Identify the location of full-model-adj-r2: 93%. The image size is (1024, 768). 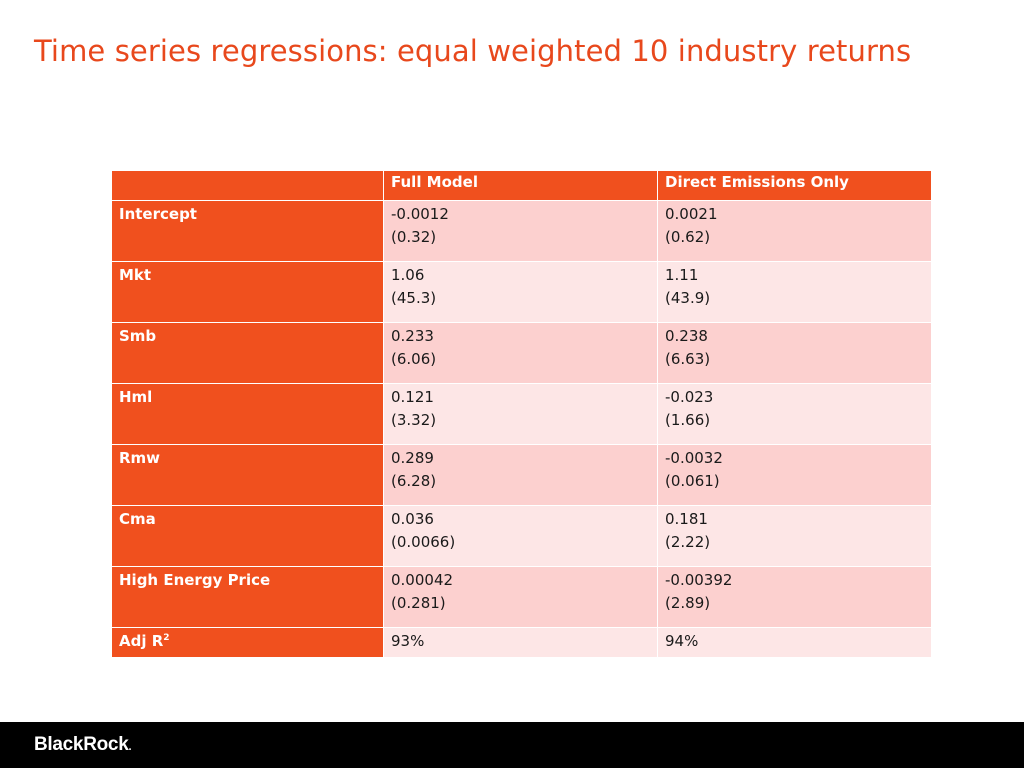
(520, 642).